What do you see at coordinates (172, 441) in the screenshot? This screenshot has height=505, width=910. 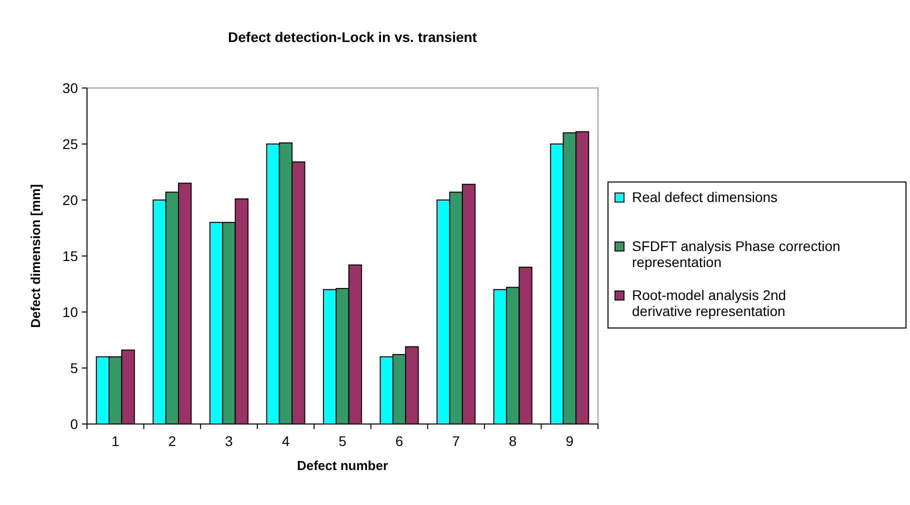 I see `x-tick-label: 2` at bounding box center [172, 441].